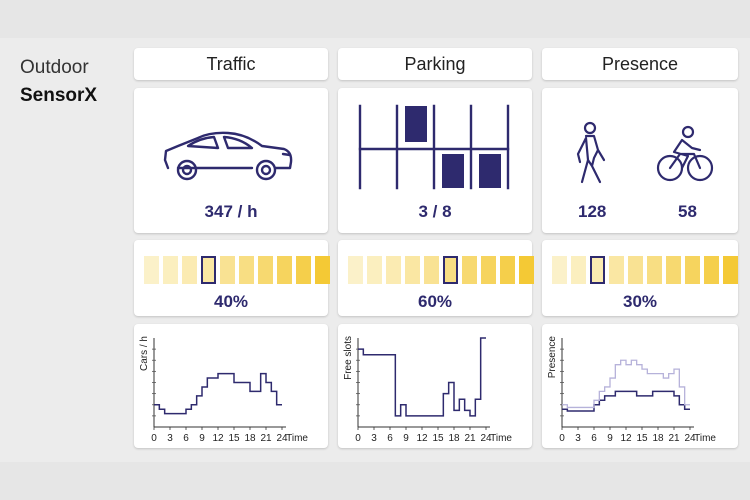  I want to click on car-icon, so click(228, 156).